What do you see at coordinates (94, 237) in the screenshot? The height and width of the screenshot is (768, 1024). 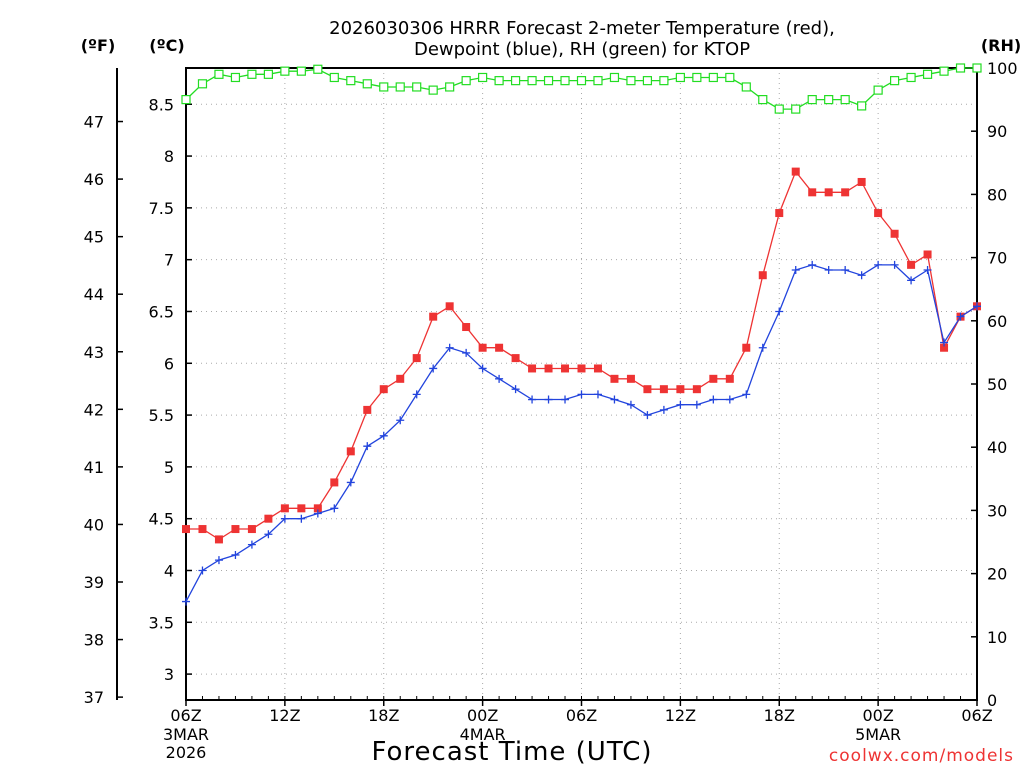 I see `fahrenheit-tick-label: 45` at bounding box center [94, 237].